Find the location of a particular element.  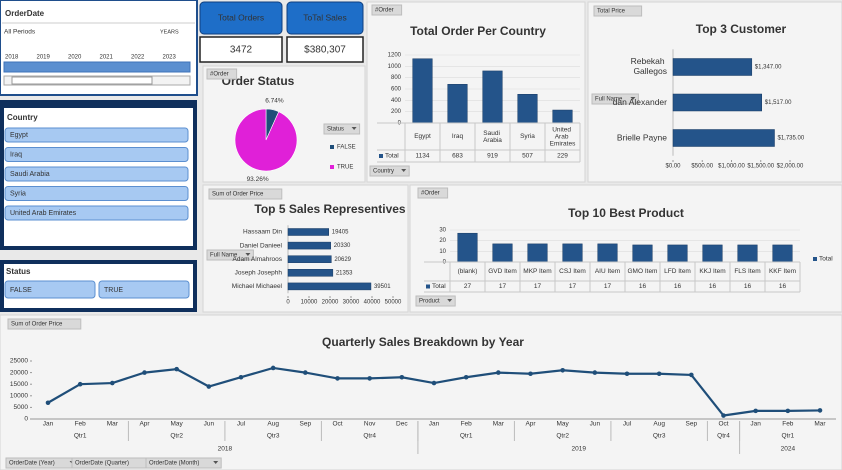

legend-label: Total is located at coordinates (439, 286).